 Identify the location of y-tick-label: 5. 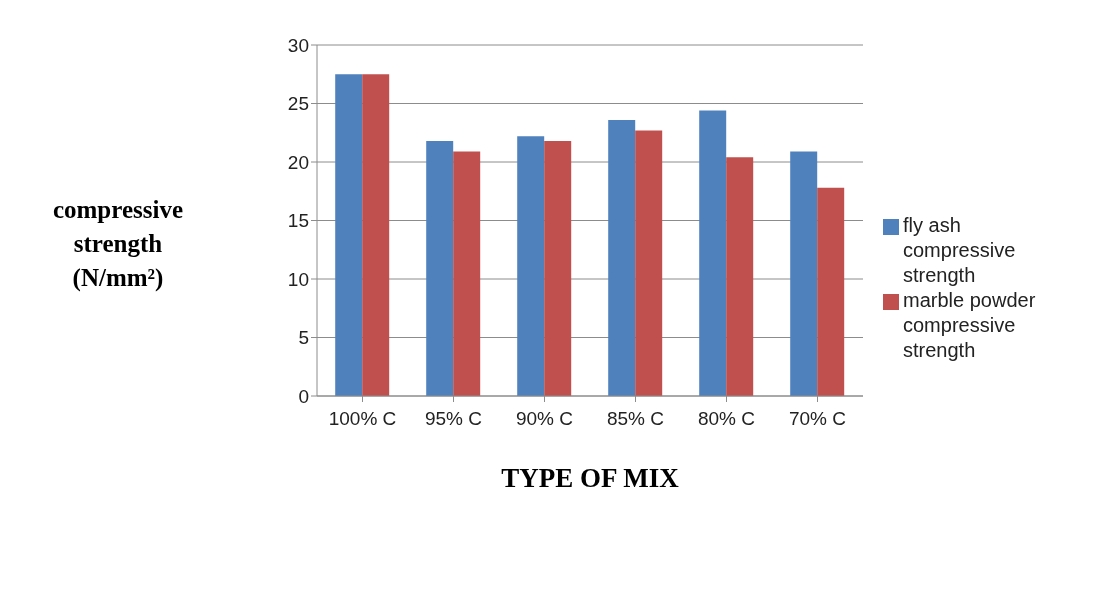
(303, 338).